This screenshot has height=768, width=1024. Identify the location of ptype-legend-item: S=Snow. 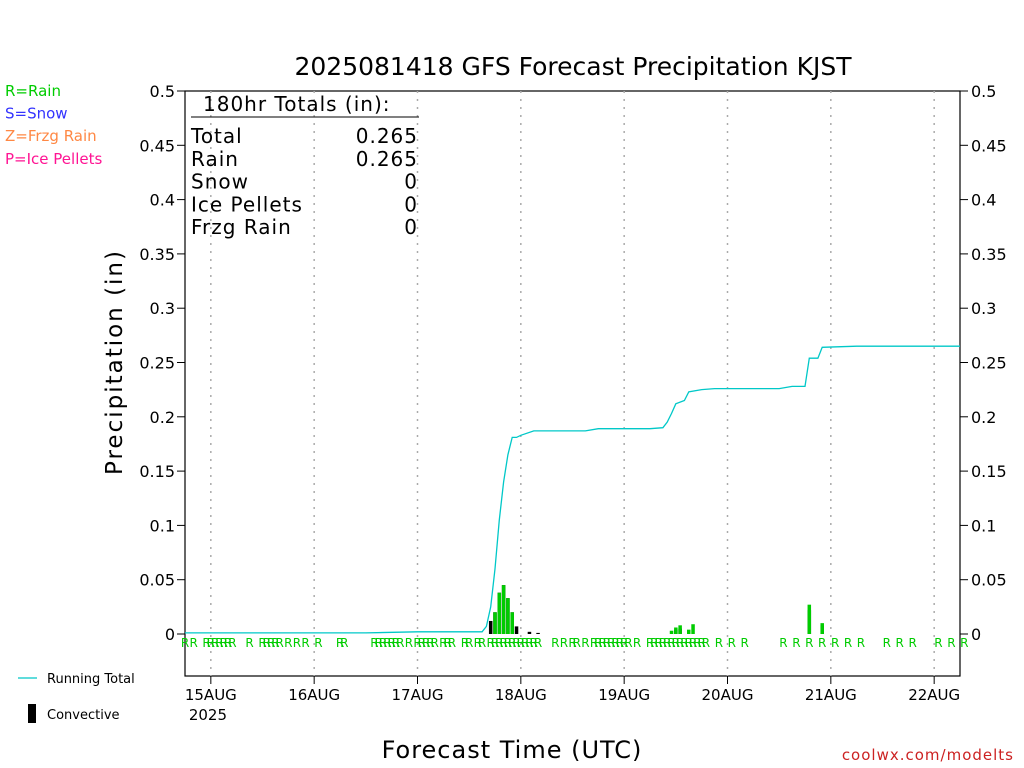
(36, 114).